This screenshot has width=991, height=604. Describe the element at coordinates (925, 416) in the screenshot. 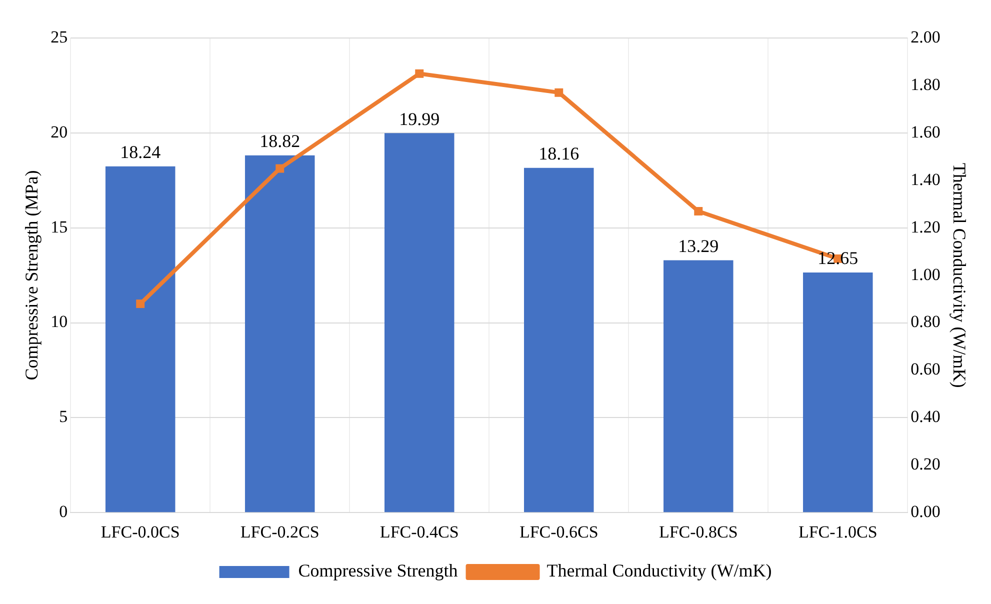

I see `y2-tick-label: 0.40` at that location.